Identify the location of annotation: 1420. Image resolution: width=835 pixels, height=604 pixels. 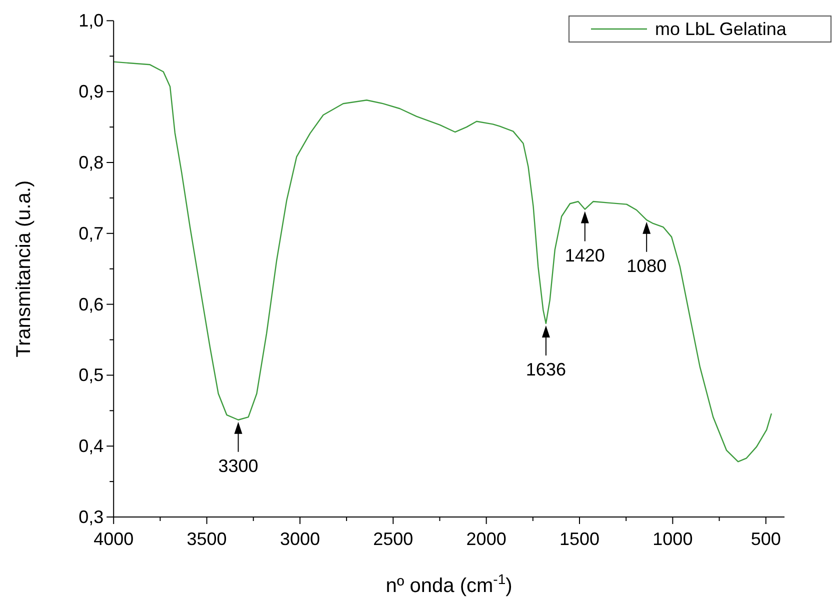
(584, 255).